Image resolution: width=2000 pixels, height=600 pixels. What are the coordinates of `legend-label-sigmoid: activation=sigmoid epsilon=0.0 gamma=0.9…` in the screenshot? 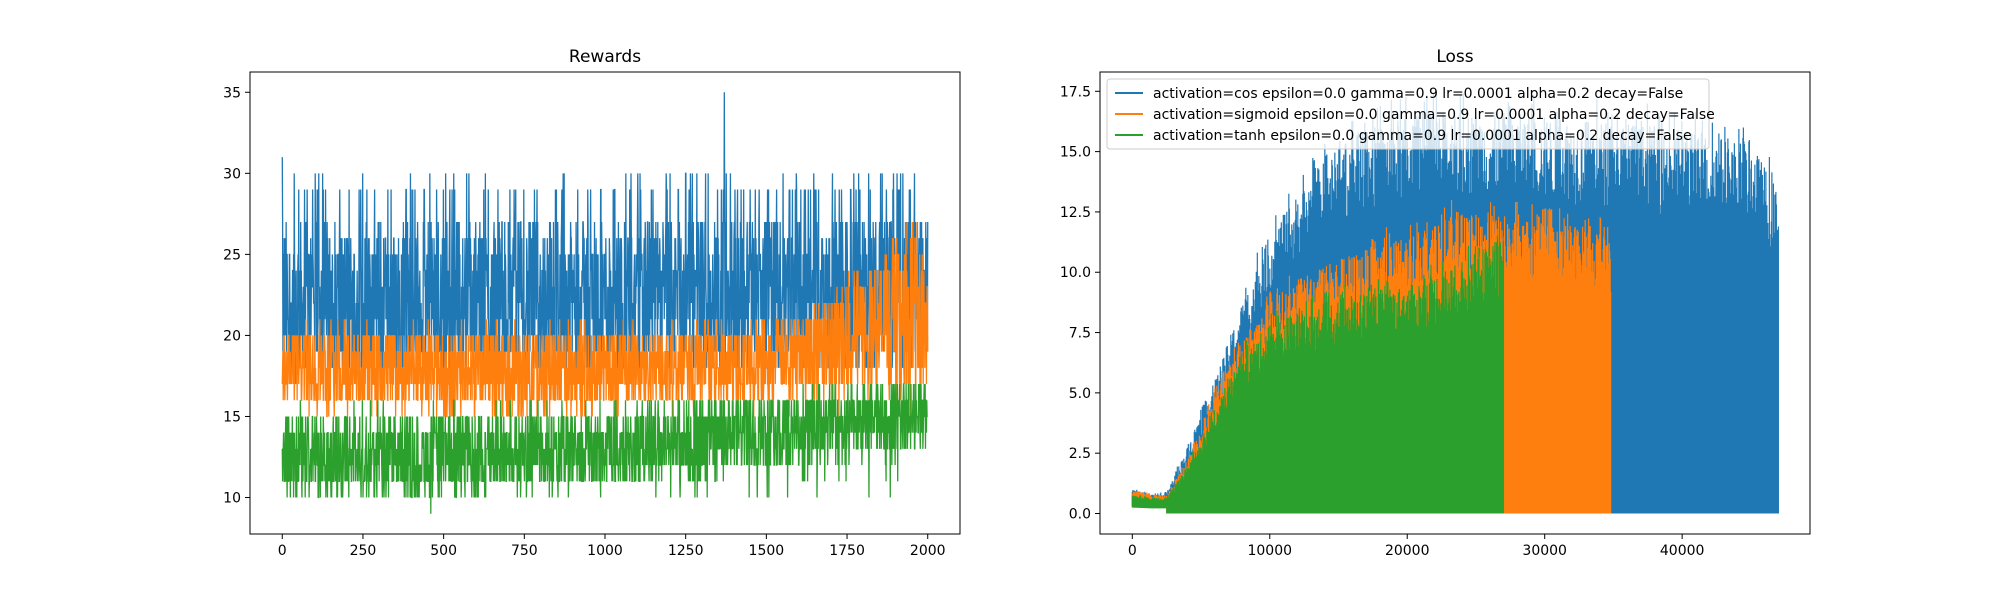 It's located at (1434, 115).